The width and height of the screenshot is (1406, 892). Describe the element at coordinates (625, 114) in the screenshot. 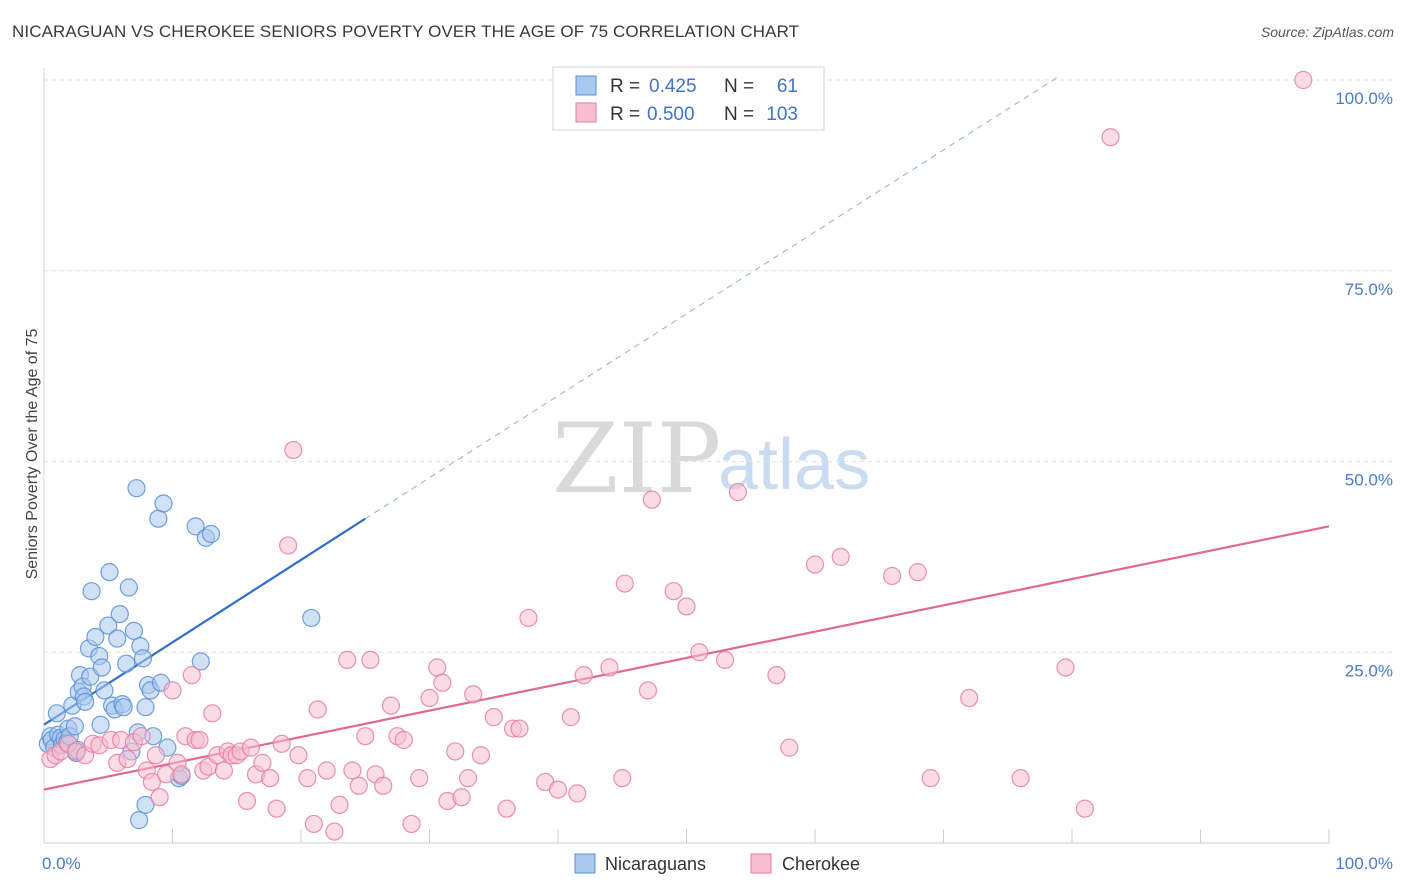

I see `legend-r-label-cherokee: R =` at that location.